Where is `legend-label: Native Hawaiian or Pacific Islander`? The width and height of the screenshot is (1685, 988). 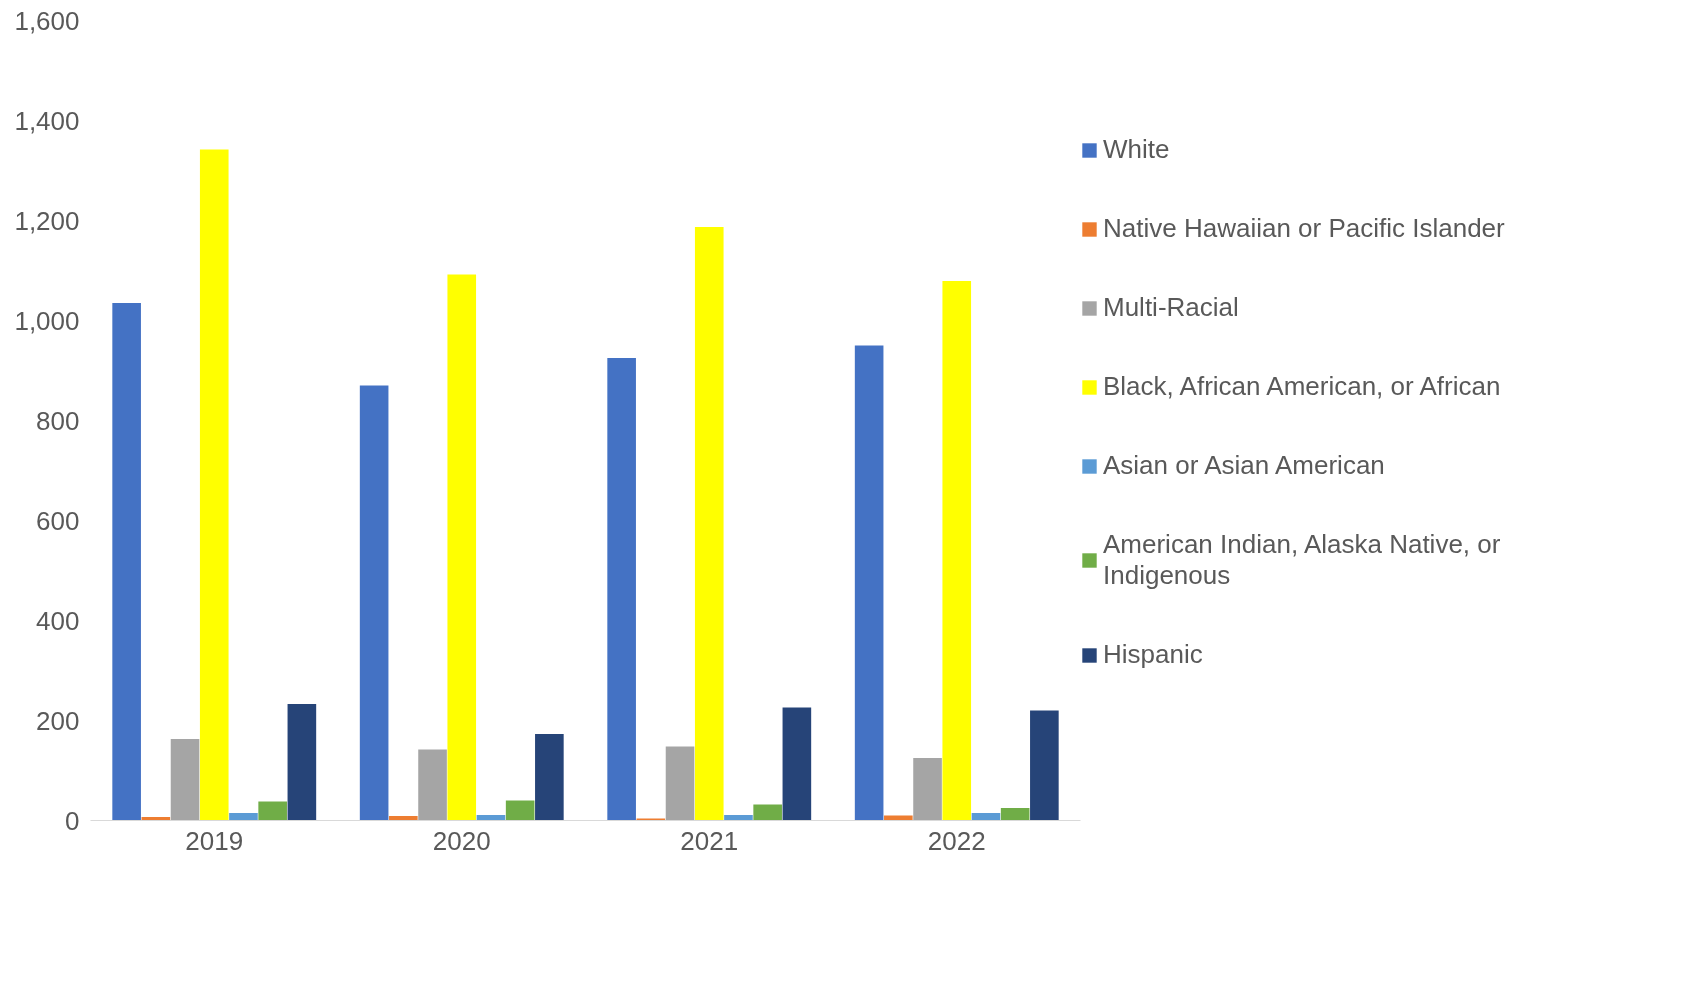
legend-label: Native Hawaiian or Pacific Islander is located at coordinates (1304, 228).